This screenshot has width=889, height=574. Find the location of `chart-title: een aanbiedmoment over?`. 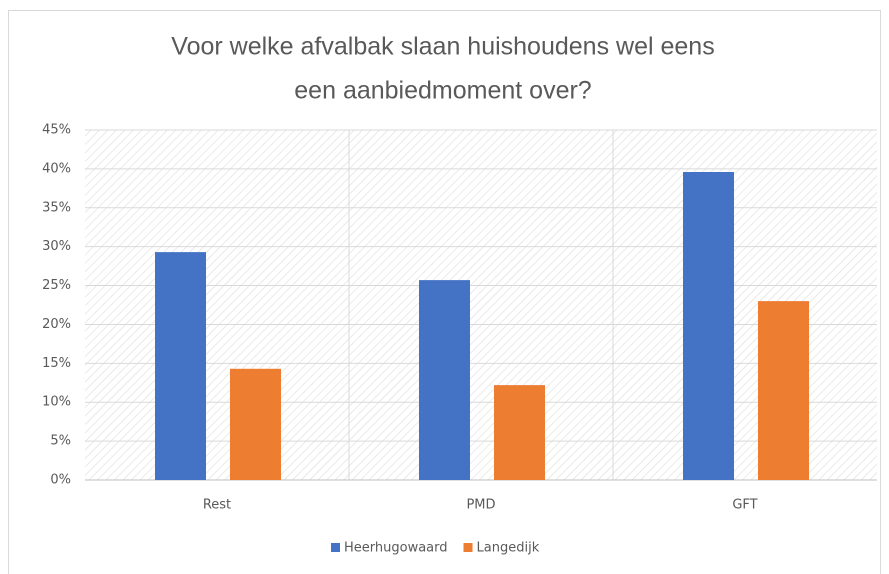

chart-title: een aanbiedmoment over? is located at coordinates (442, 91).